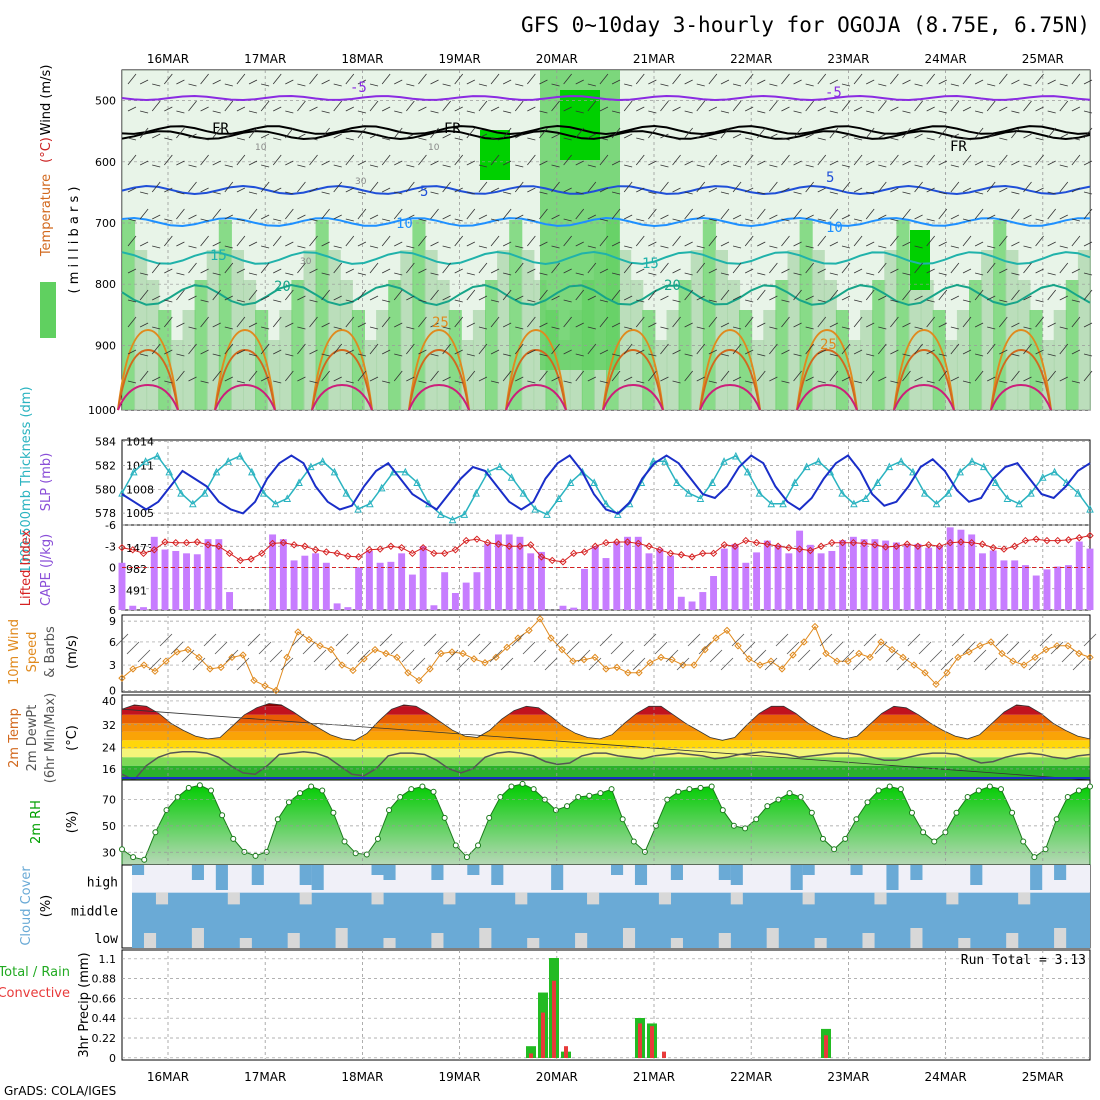 The image size is (1100, 1100). I want to click on wind-axis-label: Wind (m/s), so click(46, 100).